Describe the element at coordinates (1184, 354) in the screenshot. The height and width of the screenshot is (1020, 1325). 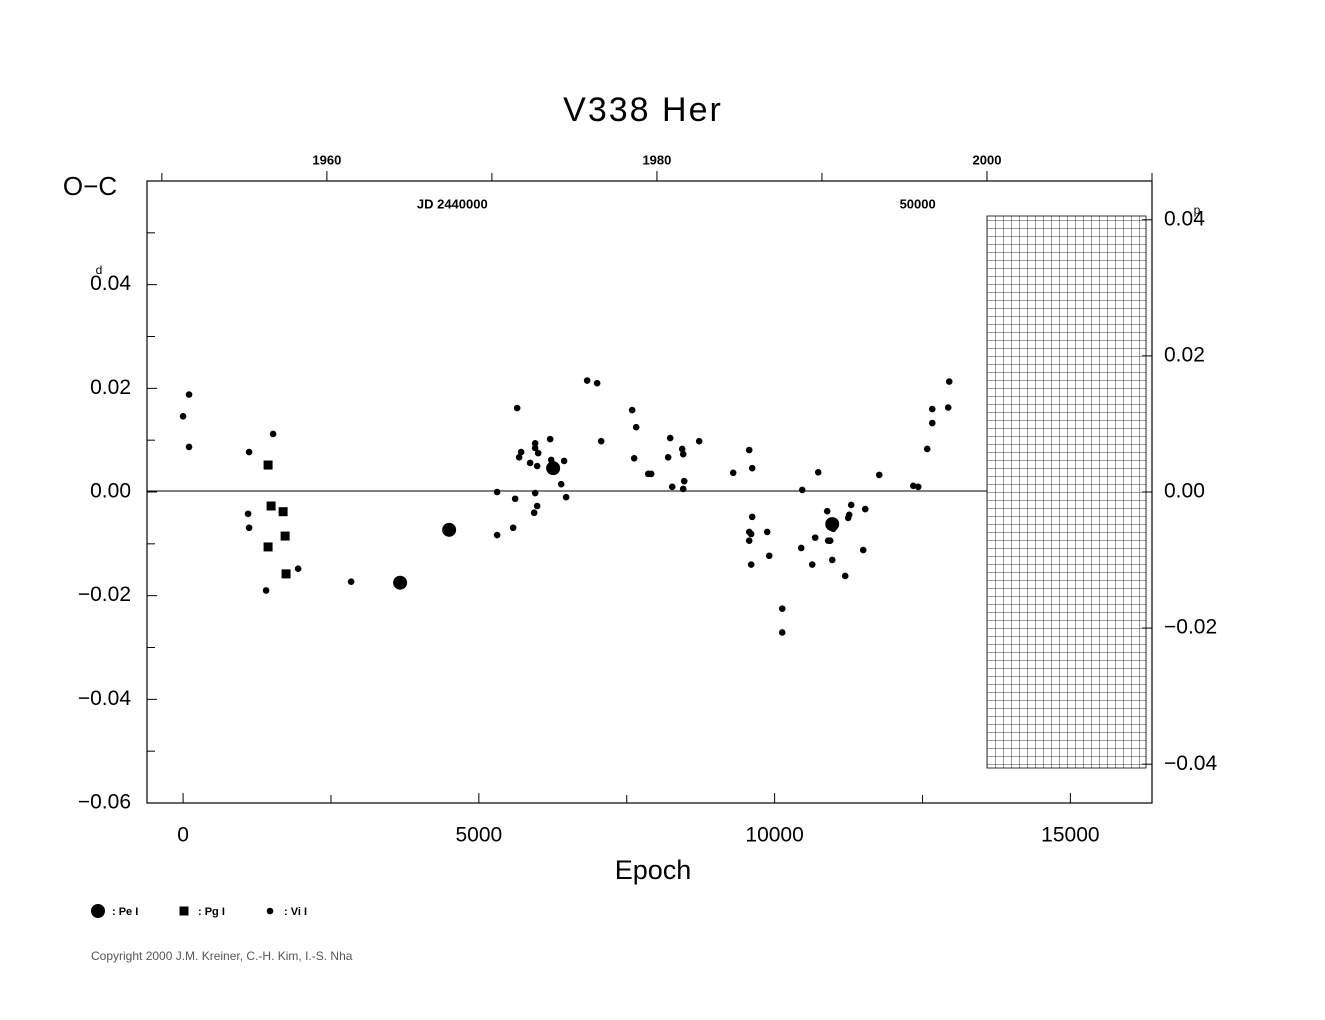
I see `y2-tick-label: 0.02` at that location.